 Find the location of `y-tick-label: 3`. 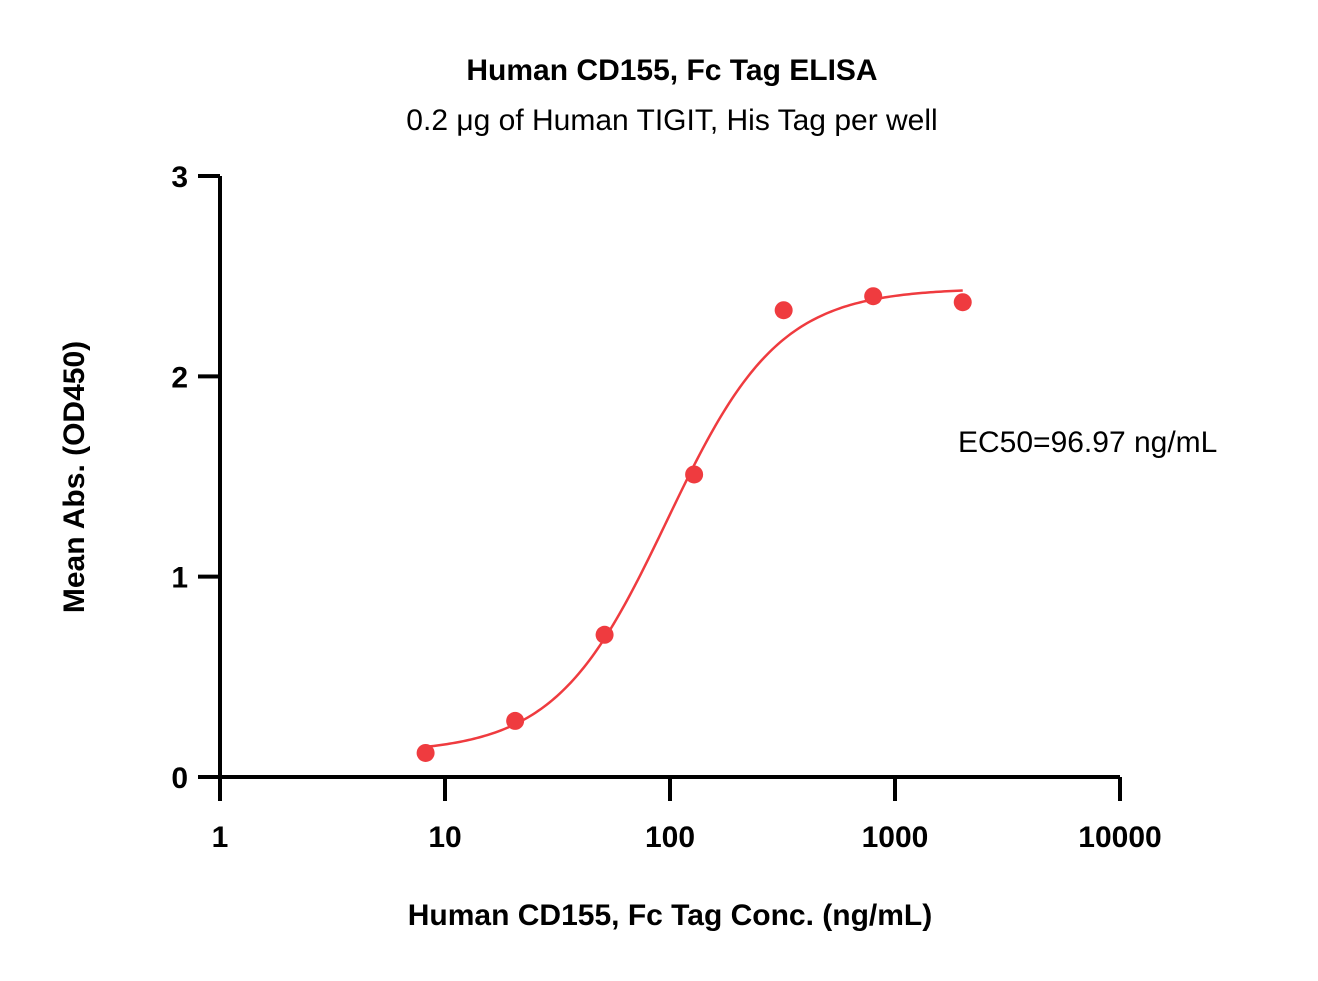

y-tick-label: 3 is located at coordinates (179, 177).